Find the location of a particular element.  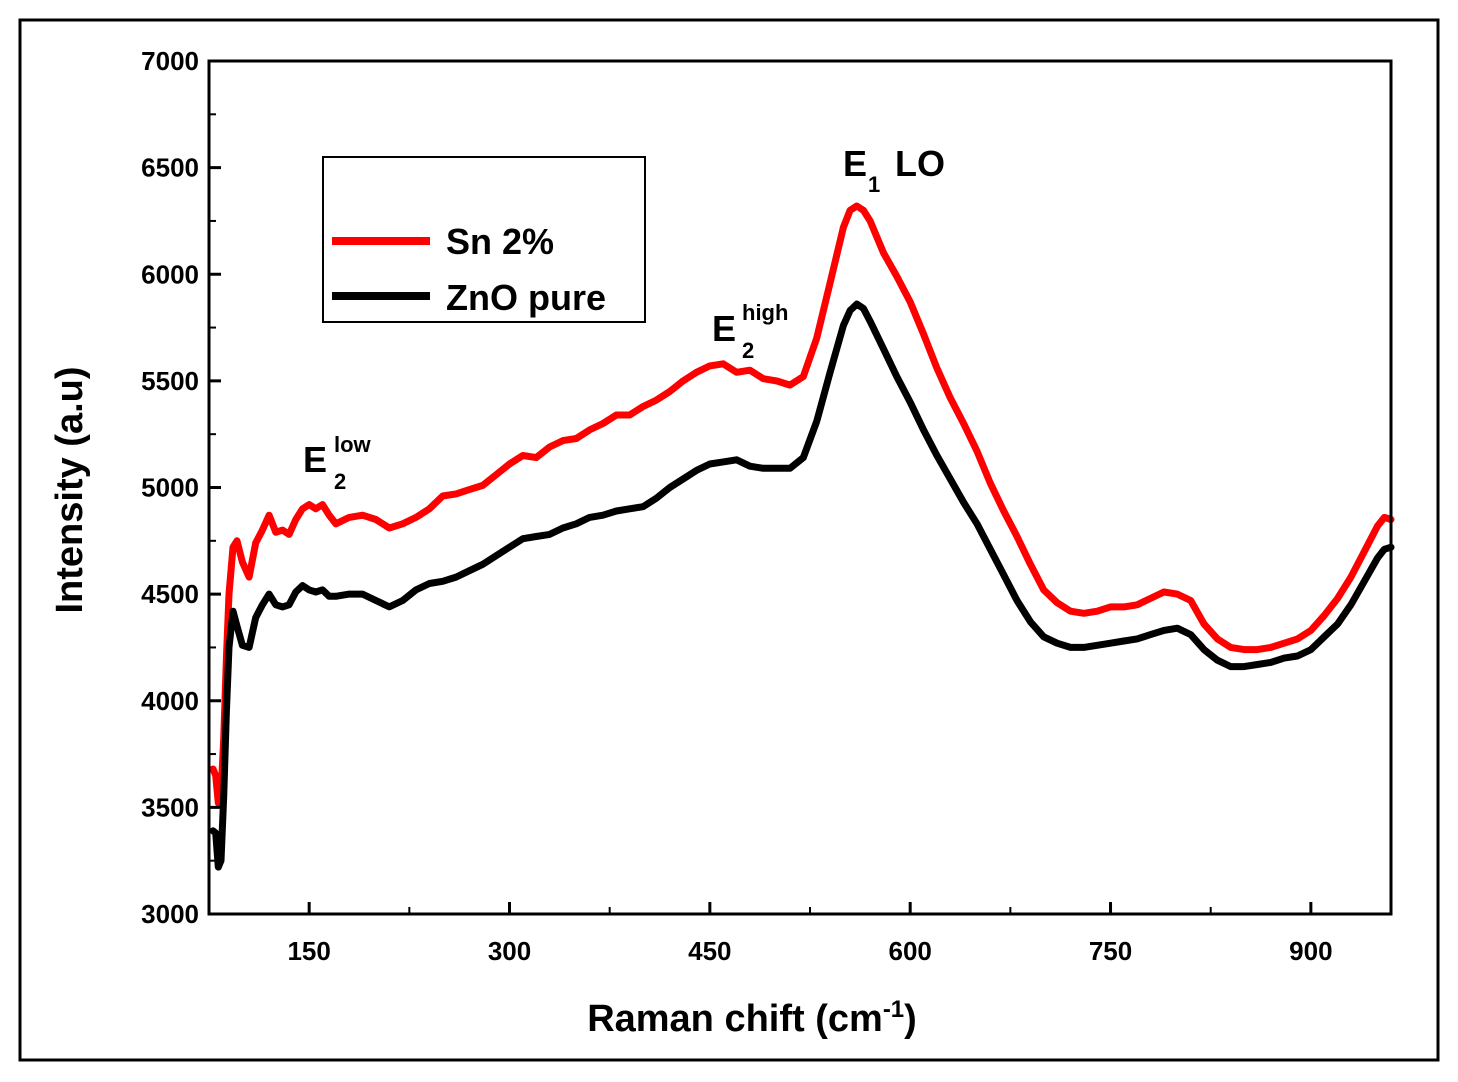

y-tick-label: 6000 is located at coordinates (170, 274).